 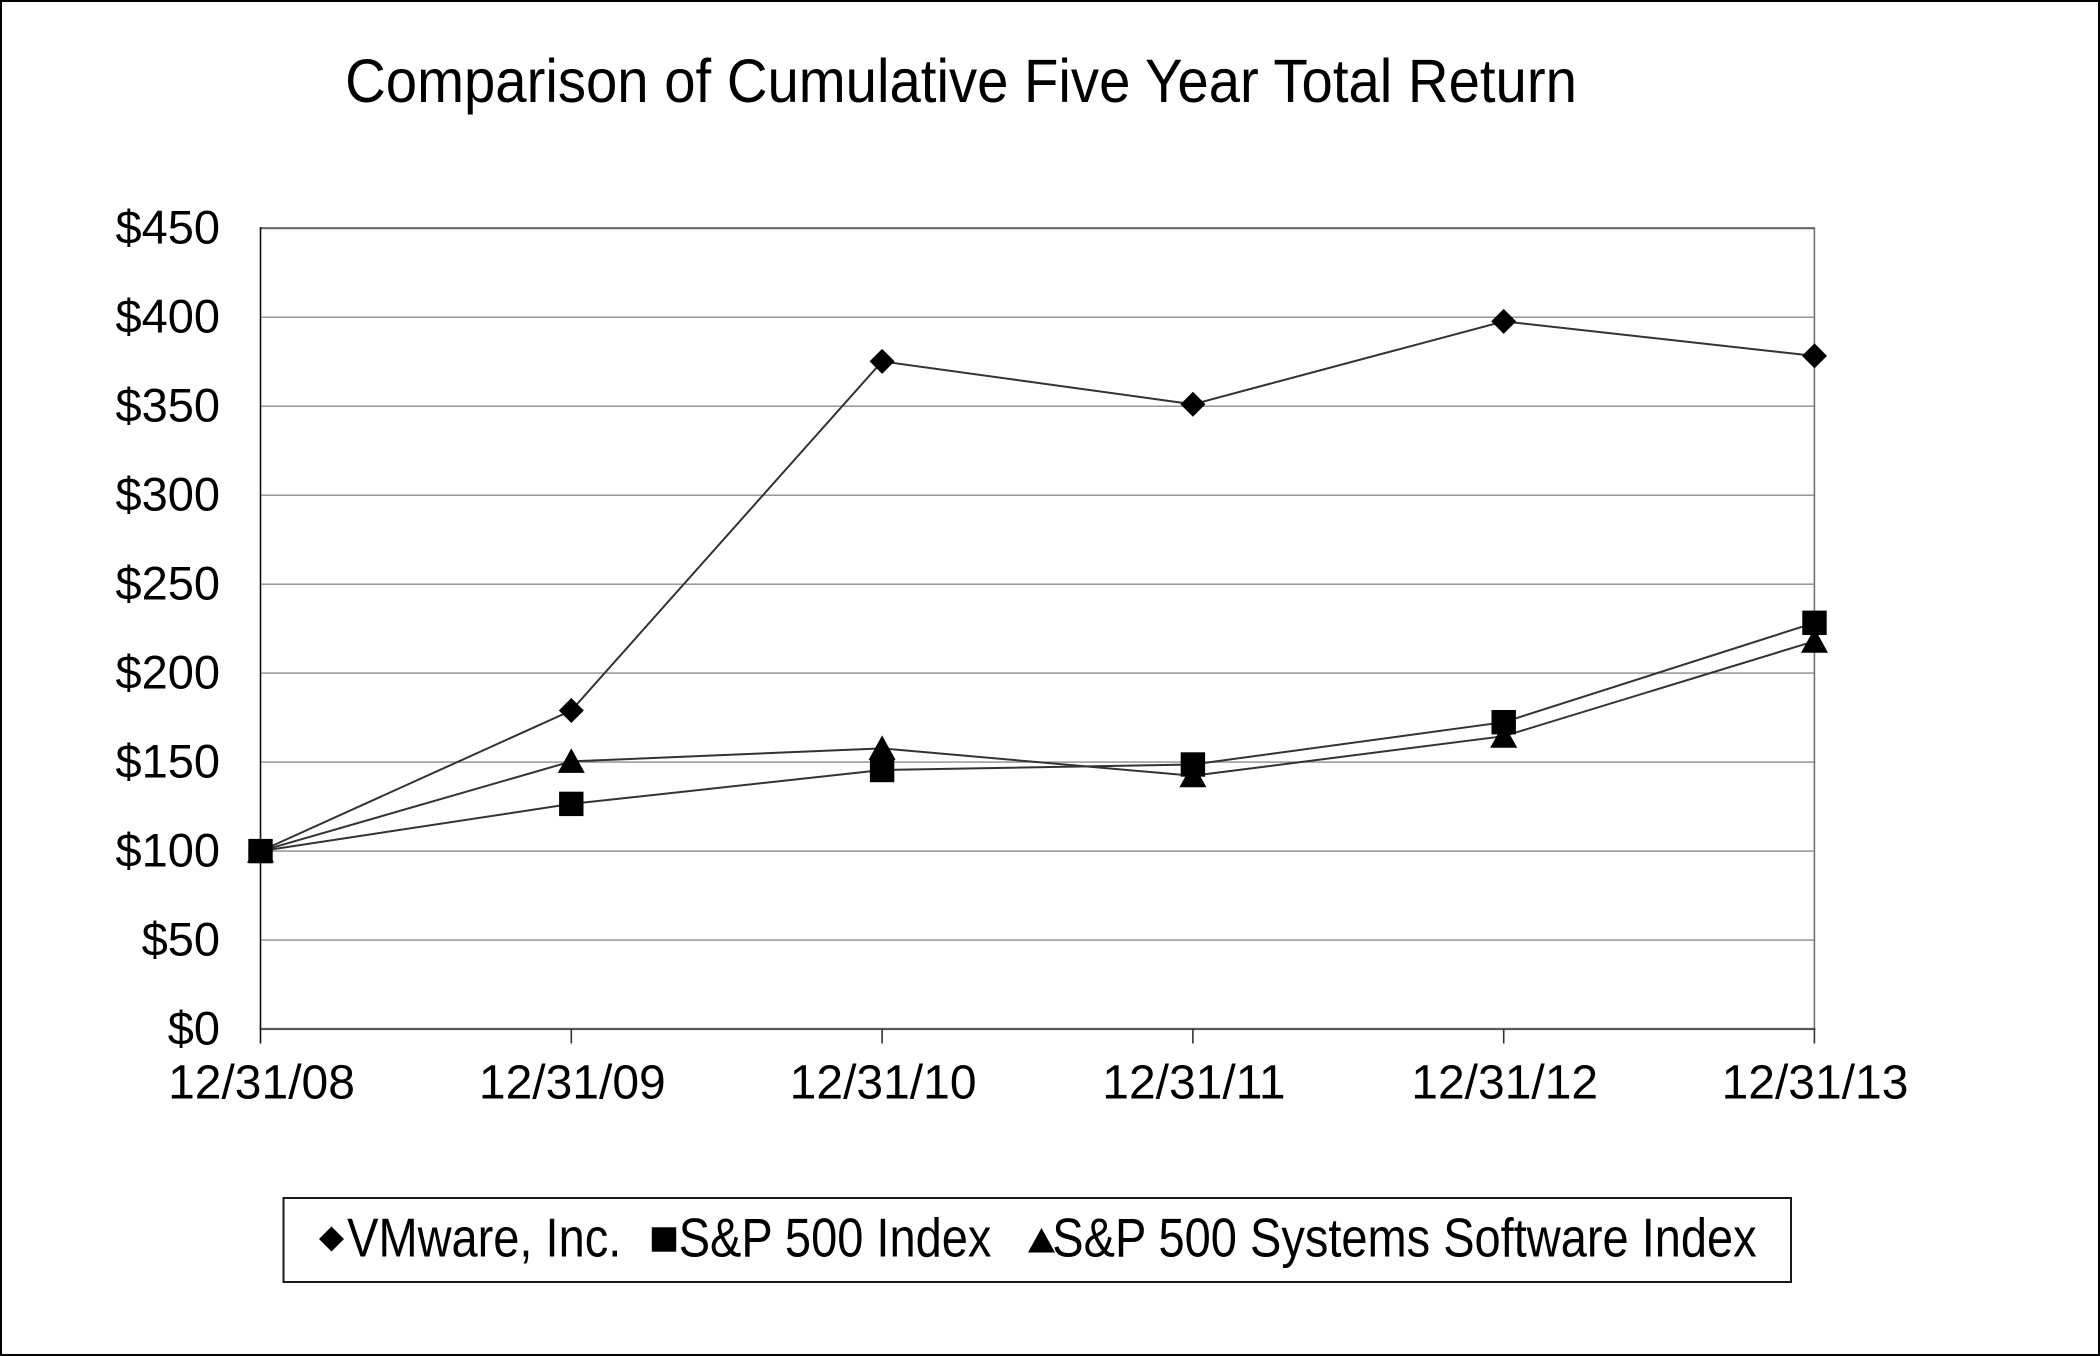 What do you see at coordinates (167, 672) in the screenshot?
I see `svg-text: $200` at bounding box center [167, 672].